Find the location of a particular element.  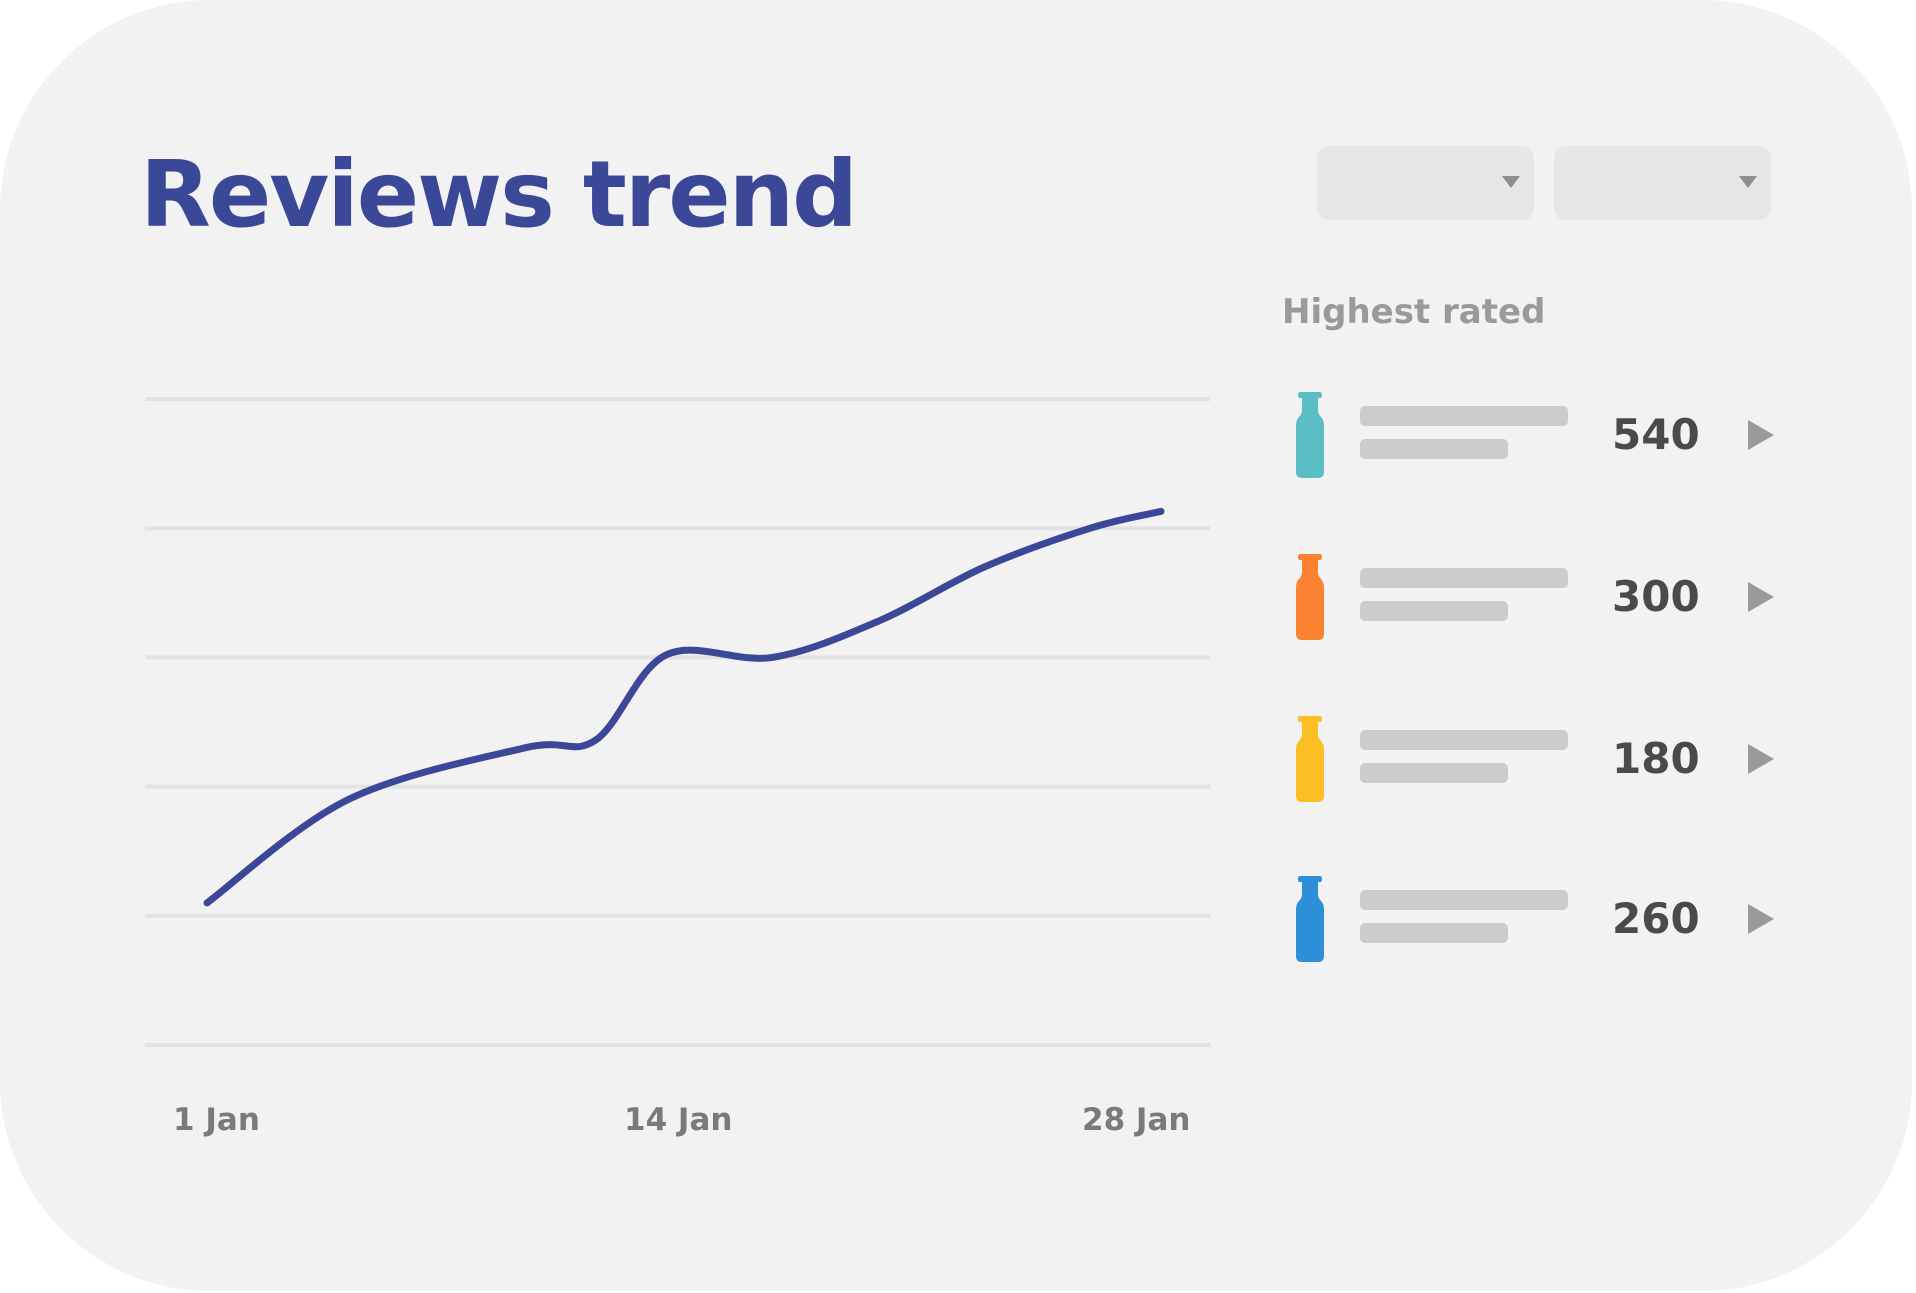

rank-item: 540 is located at coordinates (1542, 435).